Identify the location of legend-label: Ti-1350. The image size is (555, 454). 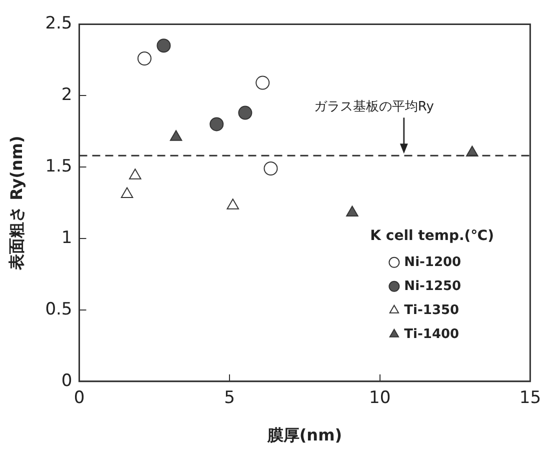
(432, 310).